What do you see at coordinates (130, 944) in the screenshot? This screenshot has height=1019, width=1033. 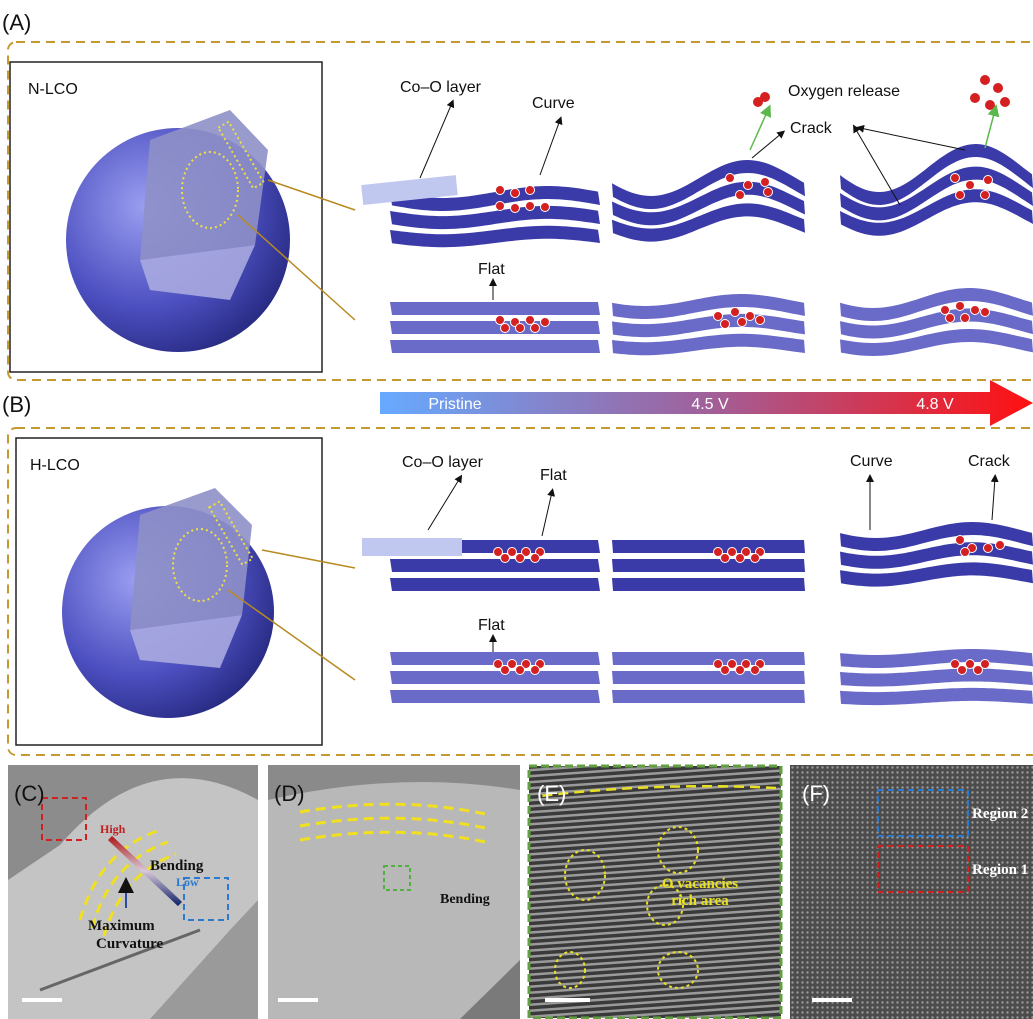 I see `annotation: Curvature` at bounding box center [130, 944].